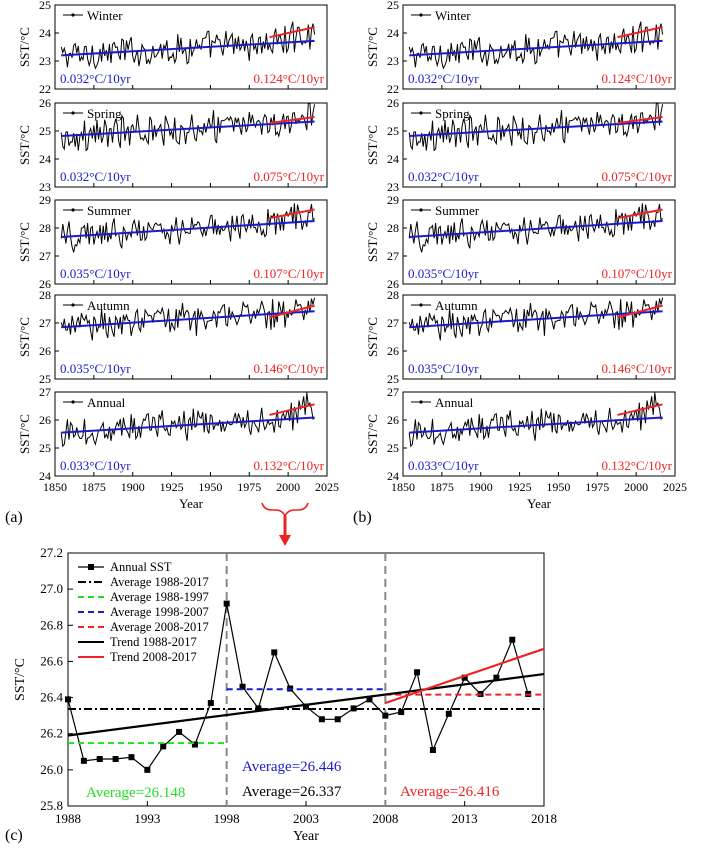 The width and height of the screenshot is (711, 850). What do you see at coordinates (51, 697) in the screenshot?
I see `y-tick-label: 26.4` at bounding box center [51, 697].